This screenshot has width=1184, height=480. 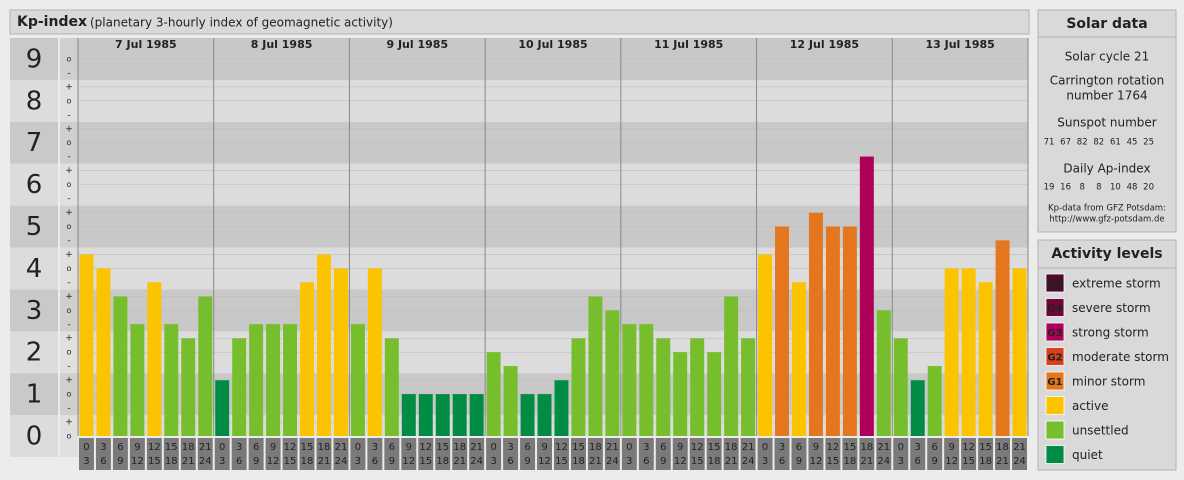 I want to click on y-tick-label: 5, so click(x=34, y=227).